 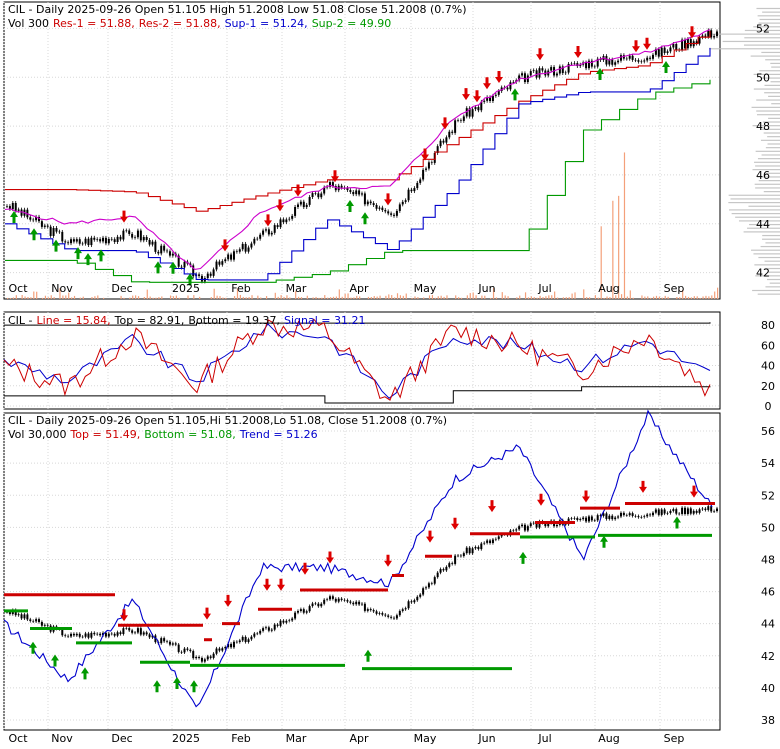 What do you see at coordinates (768, 366) in the screenshot?
I see `y-tick-label: 40` at bounding box center [768, 366].